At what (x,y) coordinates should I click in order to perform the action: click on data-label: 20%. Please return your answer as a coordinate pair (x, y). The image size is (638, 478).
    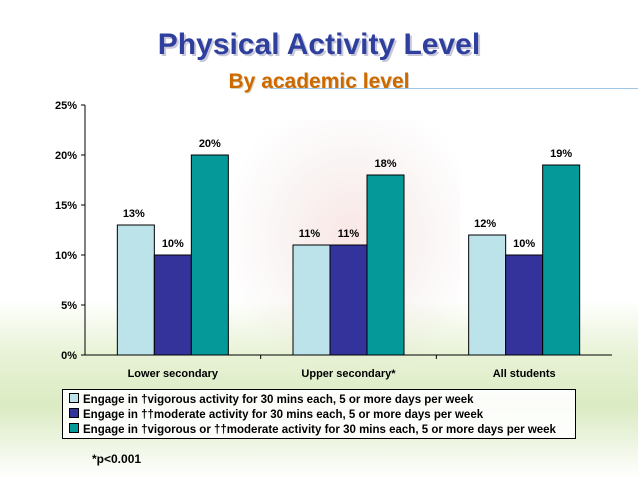
    Looking at the image, I should click on (210, 144).